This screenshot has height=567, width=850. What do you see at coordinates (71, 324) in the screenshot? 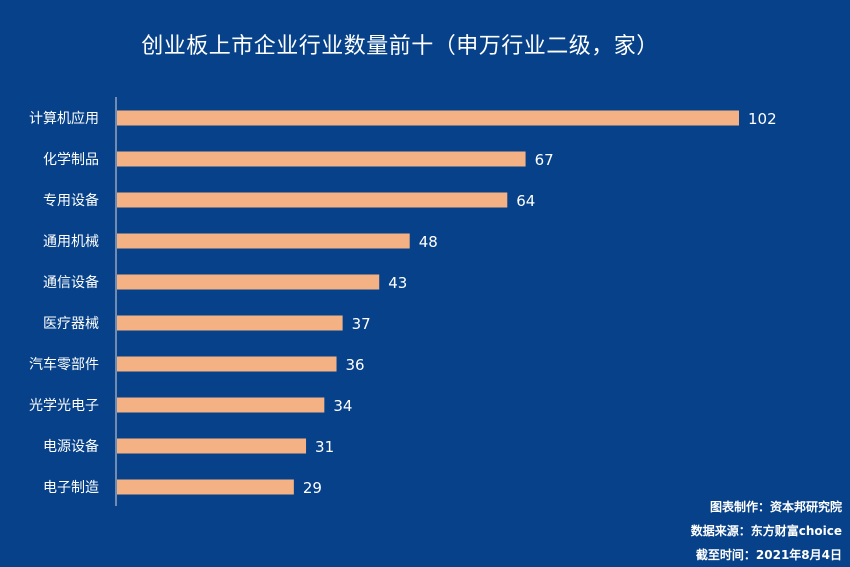
I see `category-label: 医疗器械` at bounding box center [71, 324].